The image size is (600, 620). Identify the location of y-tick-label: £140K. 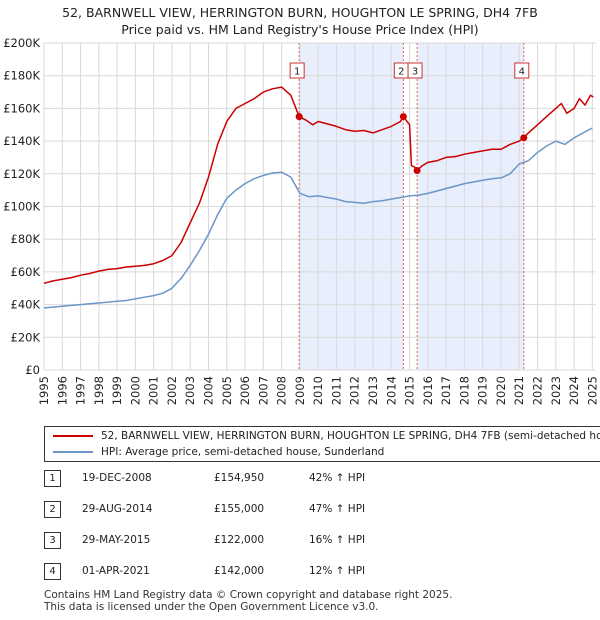
(21, 141).